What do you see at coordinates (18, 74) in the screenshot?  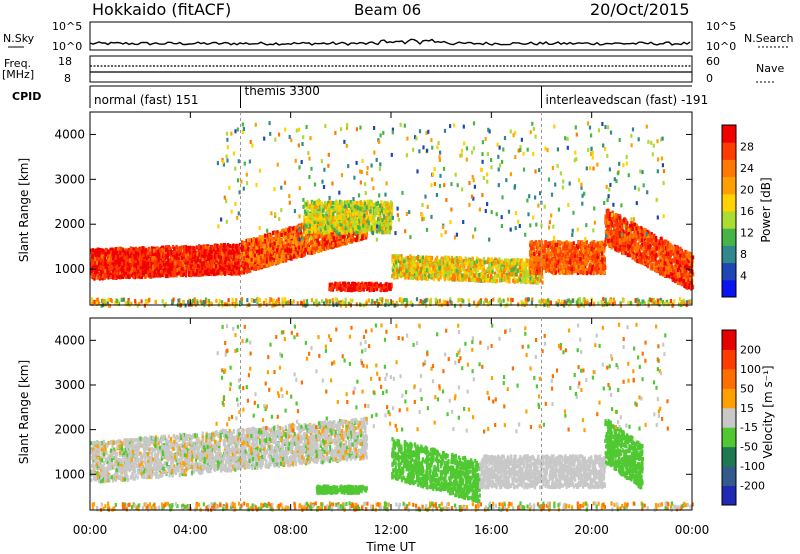 I see `freq-label-line2: [MHz]` at bounding box center [18, 74].